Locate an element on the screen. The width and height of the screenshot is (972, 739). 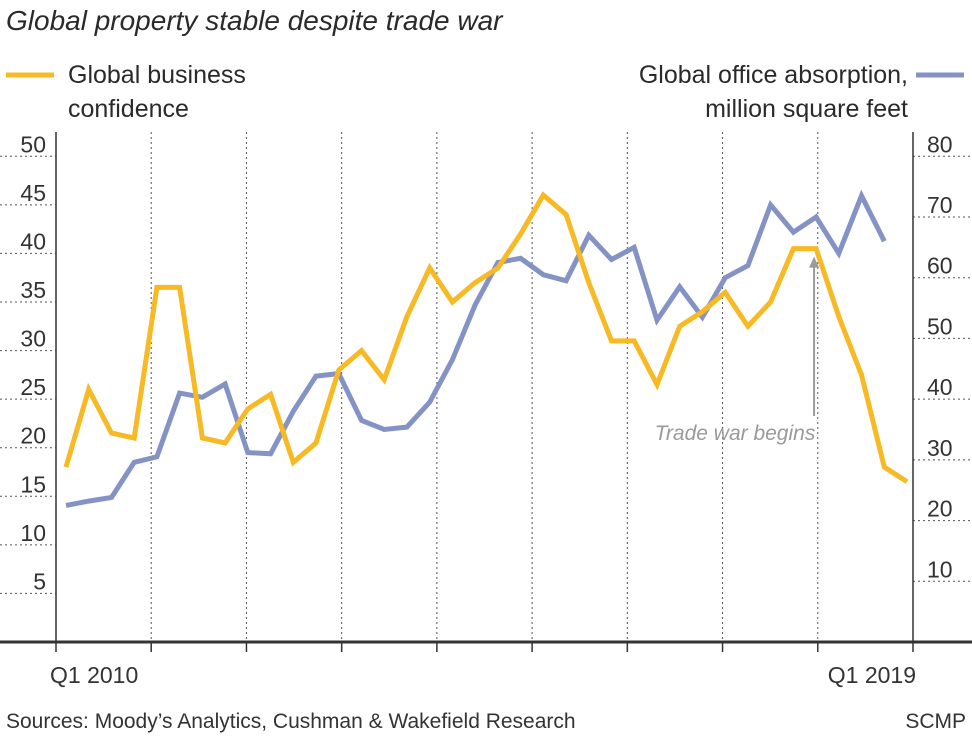
right-tick-label: 60 is located at coordinates (940, 266).